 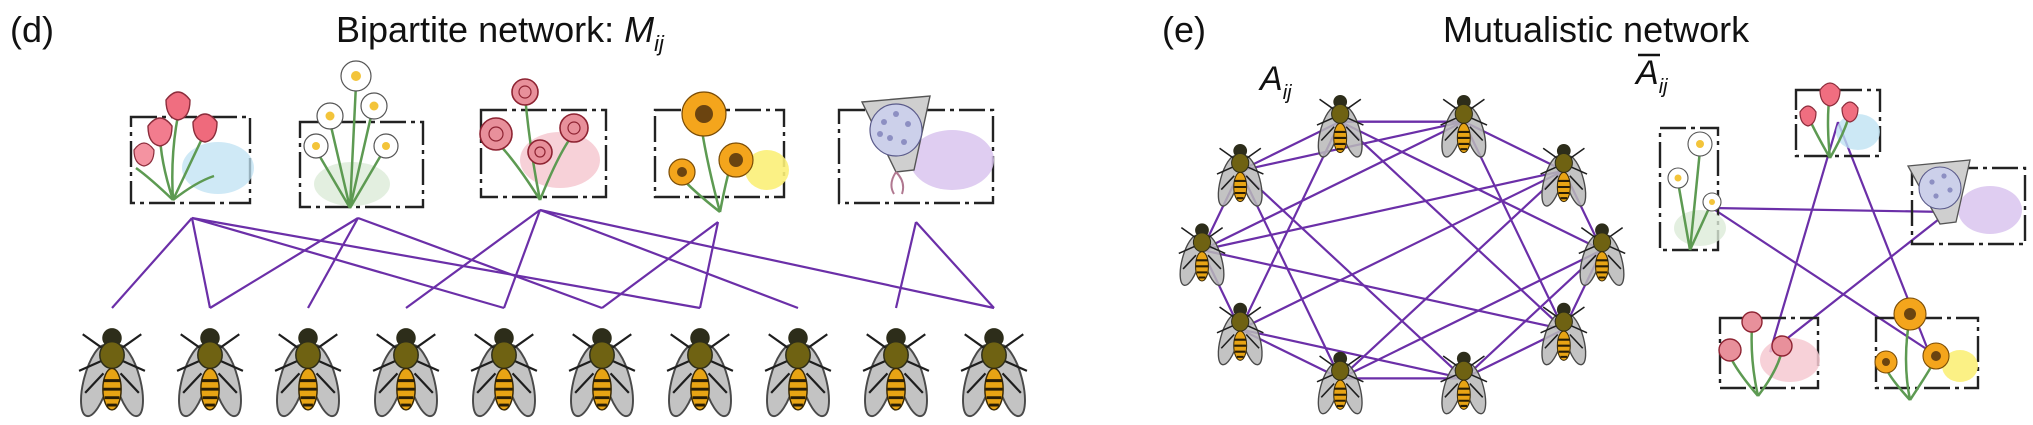 What do you see at coordinates (480, 29) in the screenshot?
I see `panel-d-title-text: Bipartite network:` at bounding box center [480, 29].